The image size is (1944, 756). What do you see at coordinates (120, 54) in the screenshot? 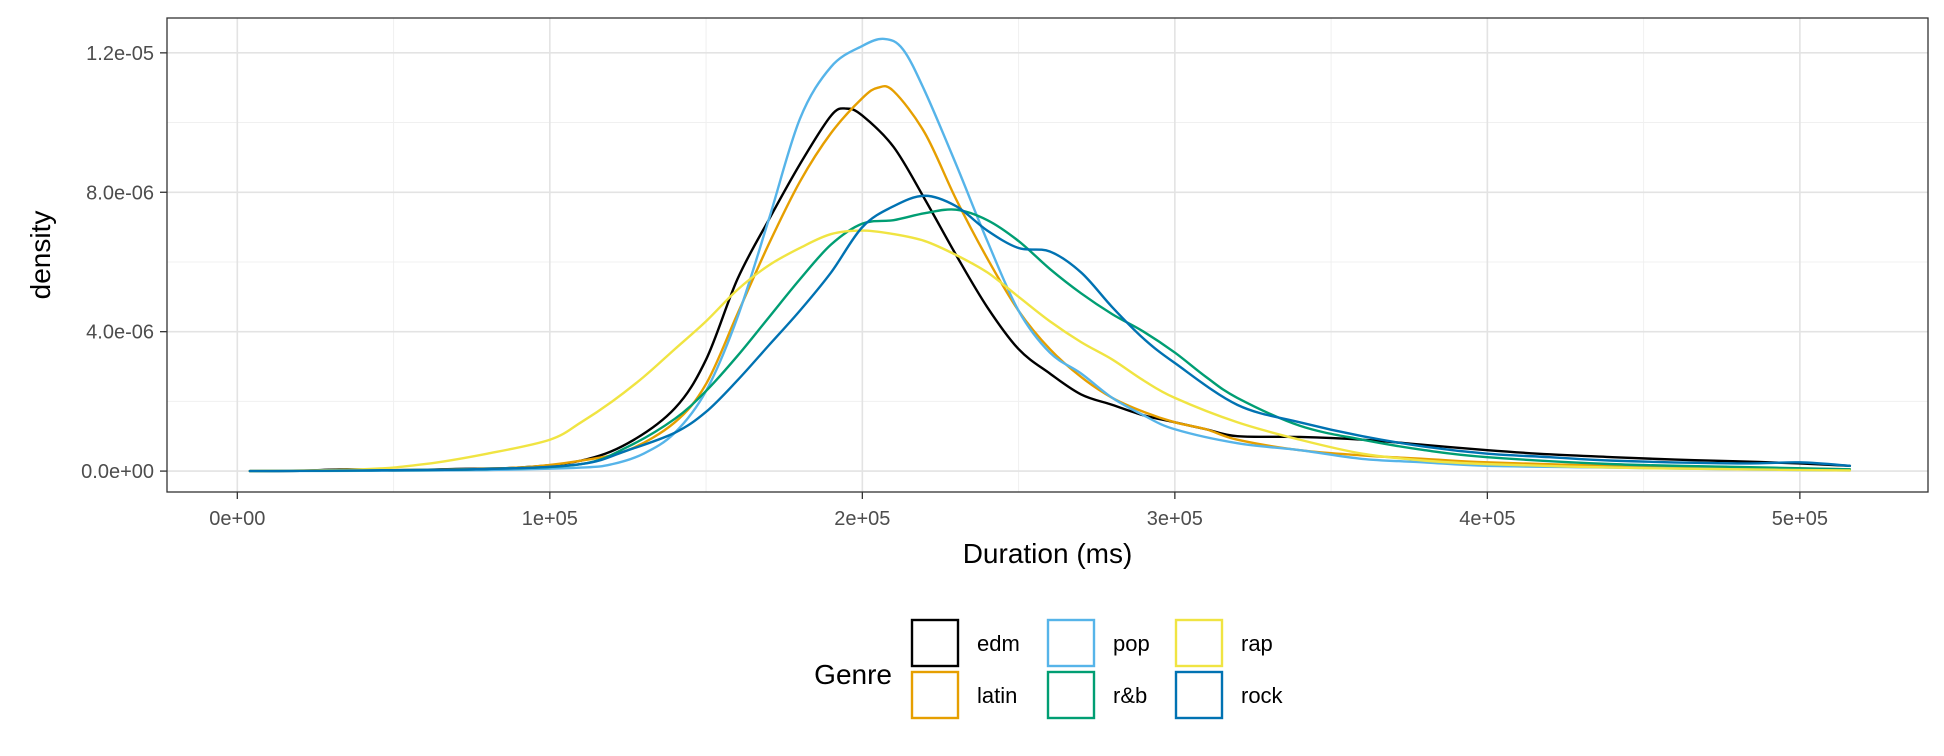
I see `y-tick-label: 1.2e-05` at bounding box center [120, 54].